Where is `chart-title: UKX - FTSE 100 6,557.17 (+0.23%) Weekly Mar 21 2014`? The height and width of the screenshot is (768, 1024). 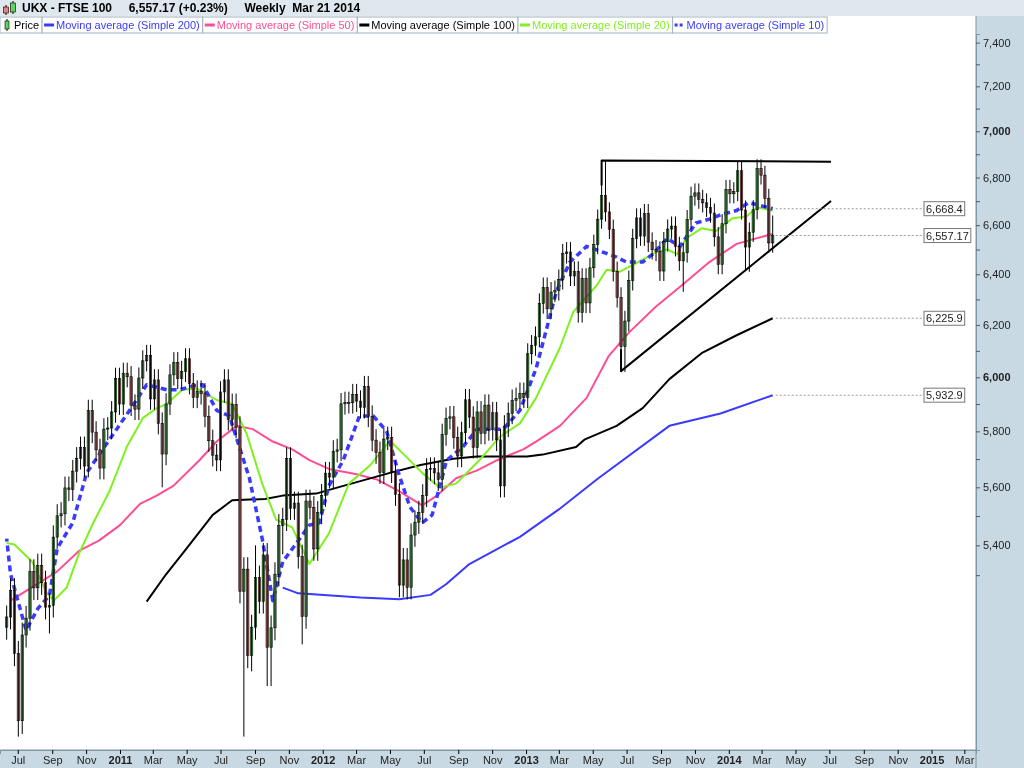
chart-title: UKX - FTSE 100 6,557.17 (+0.23%) Weekly Mar 21 2014 is located at coordinates (191, 8).